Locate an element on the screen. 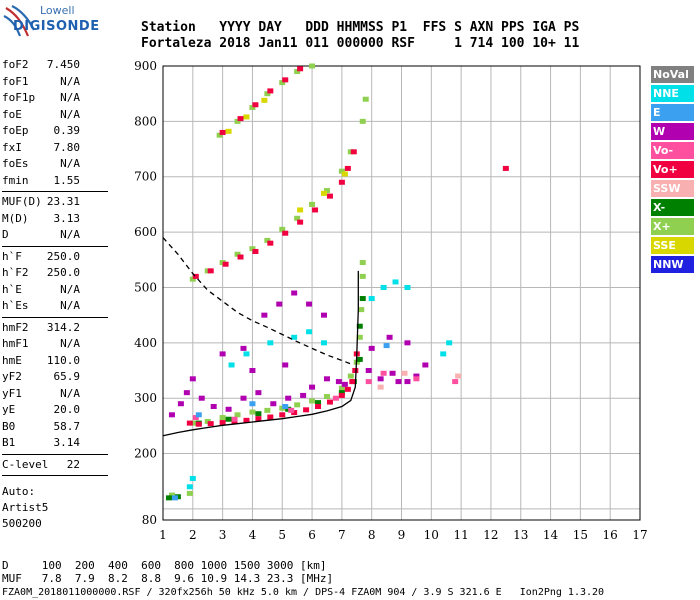  legend-item-noval: NoVal is located at coordinates (672, 74).